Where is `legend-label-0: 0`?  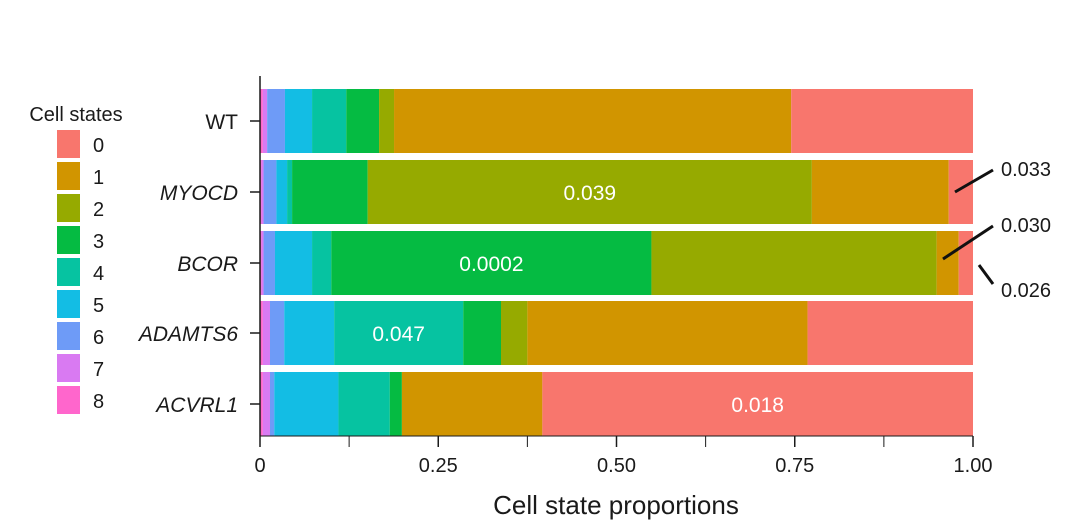
legend-label-0: 0 is located at coordinates (98, 146).